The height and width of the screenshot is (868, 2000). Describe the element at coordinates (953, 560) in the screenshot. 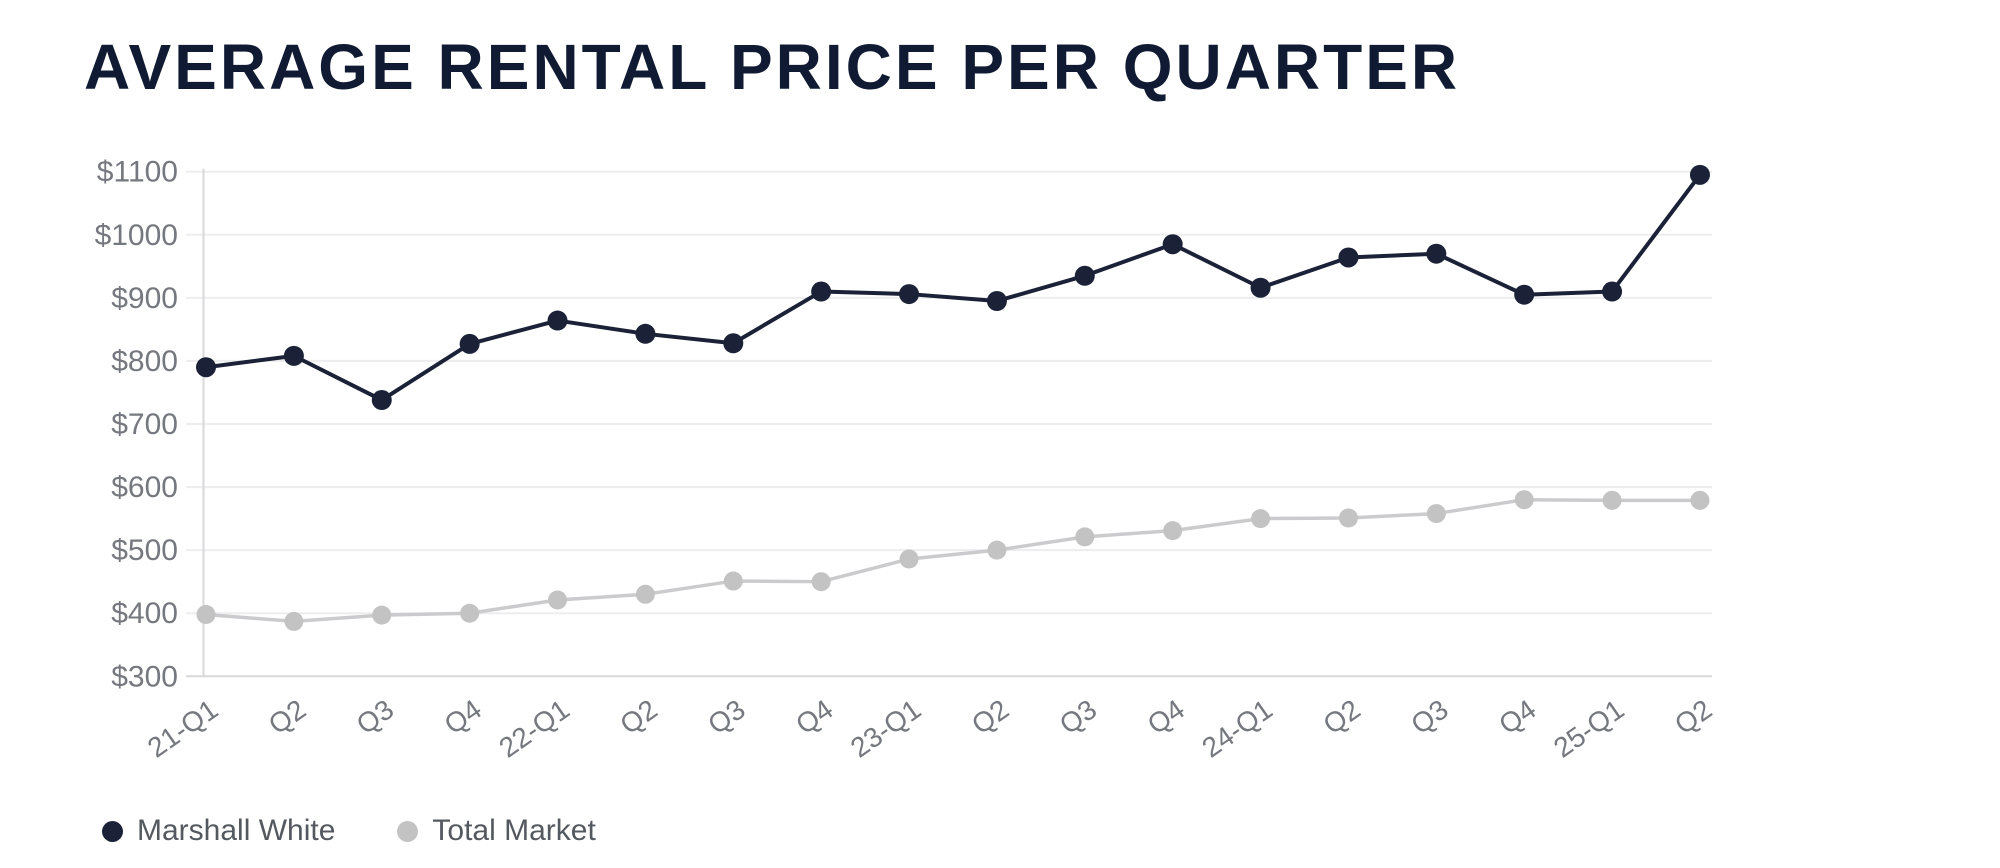

I see `series-line-total-market` at that location.